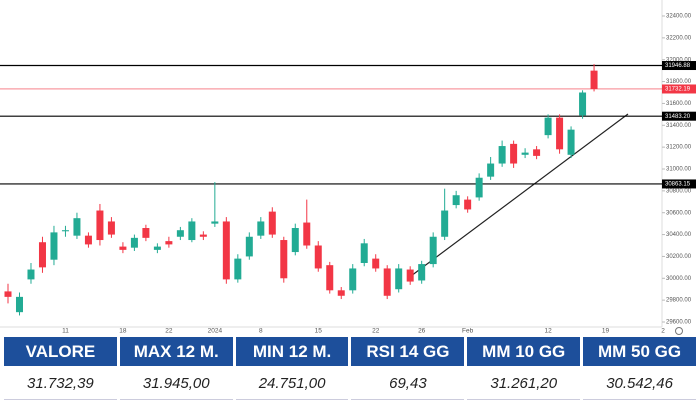  What do you see at coordinates (215, 331) in the screenshot?
I see `x-tick-label: 2024` at bounding box center [215, 331].